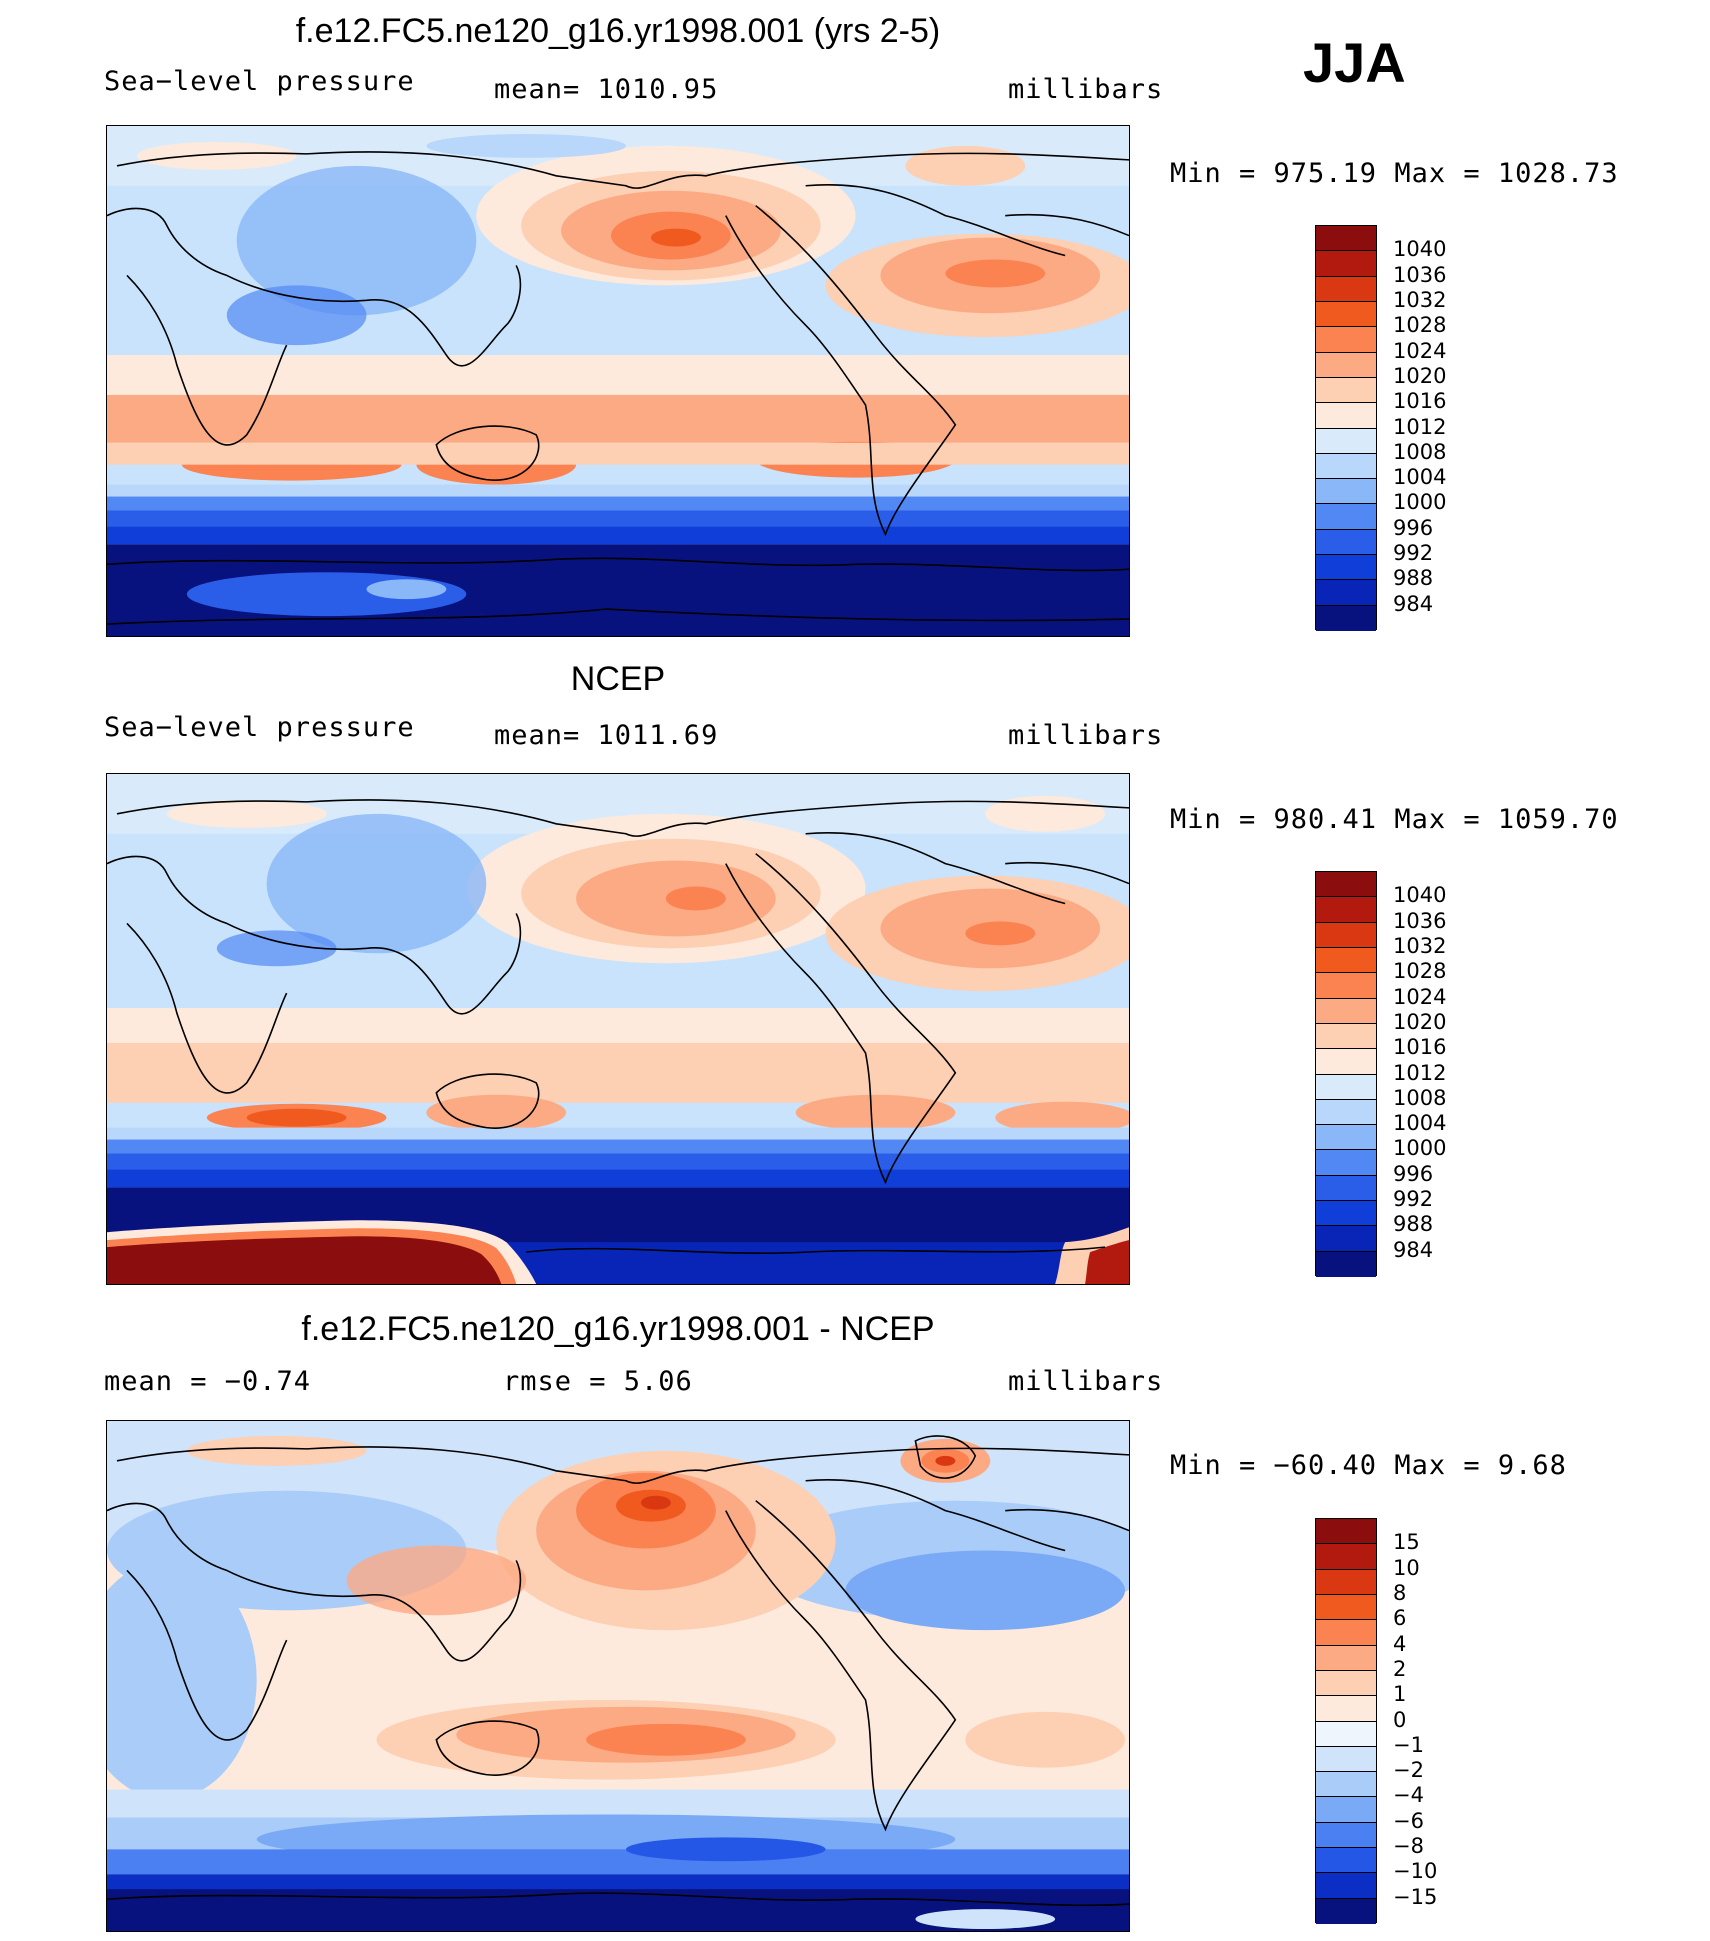 This screenshot has height=1941, width=1710. I want to click on colorbar-tick-label: −15, so click(1415, 1896).